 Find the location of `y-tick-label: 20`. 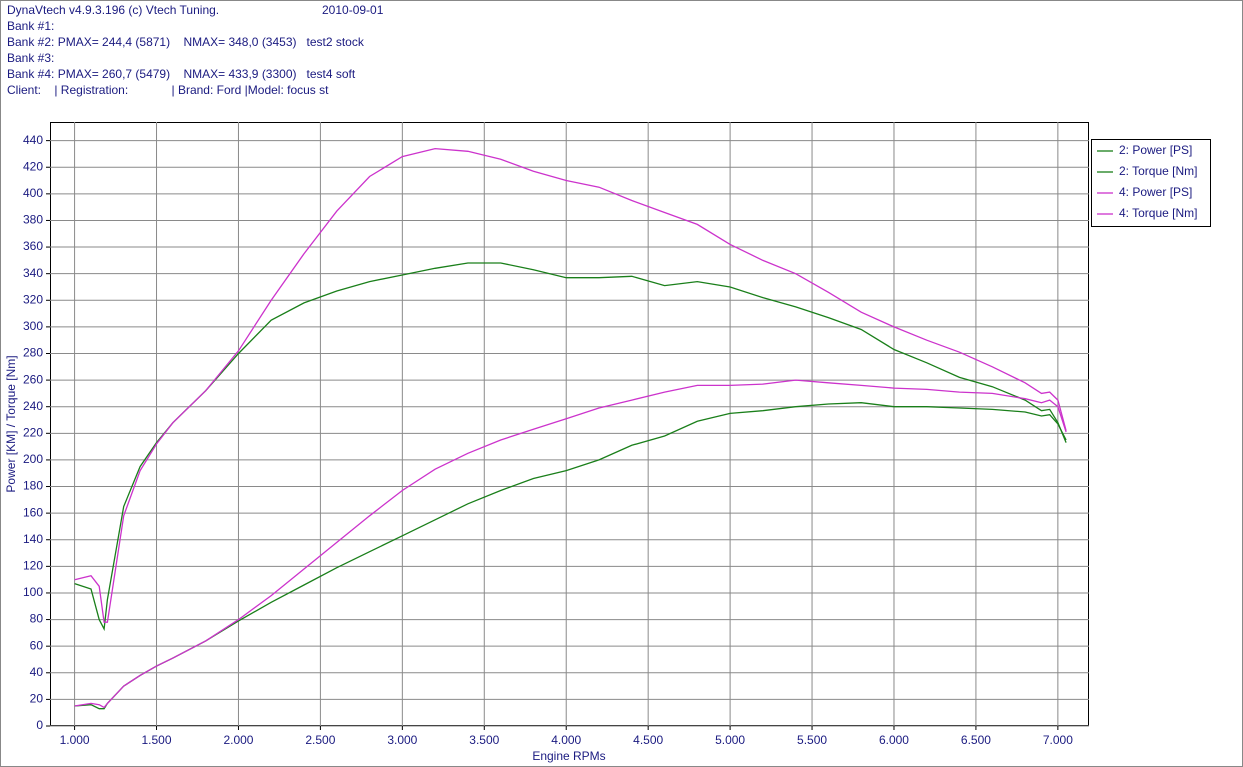

y-tick-label: 20 is located at coordinates (37, 699).